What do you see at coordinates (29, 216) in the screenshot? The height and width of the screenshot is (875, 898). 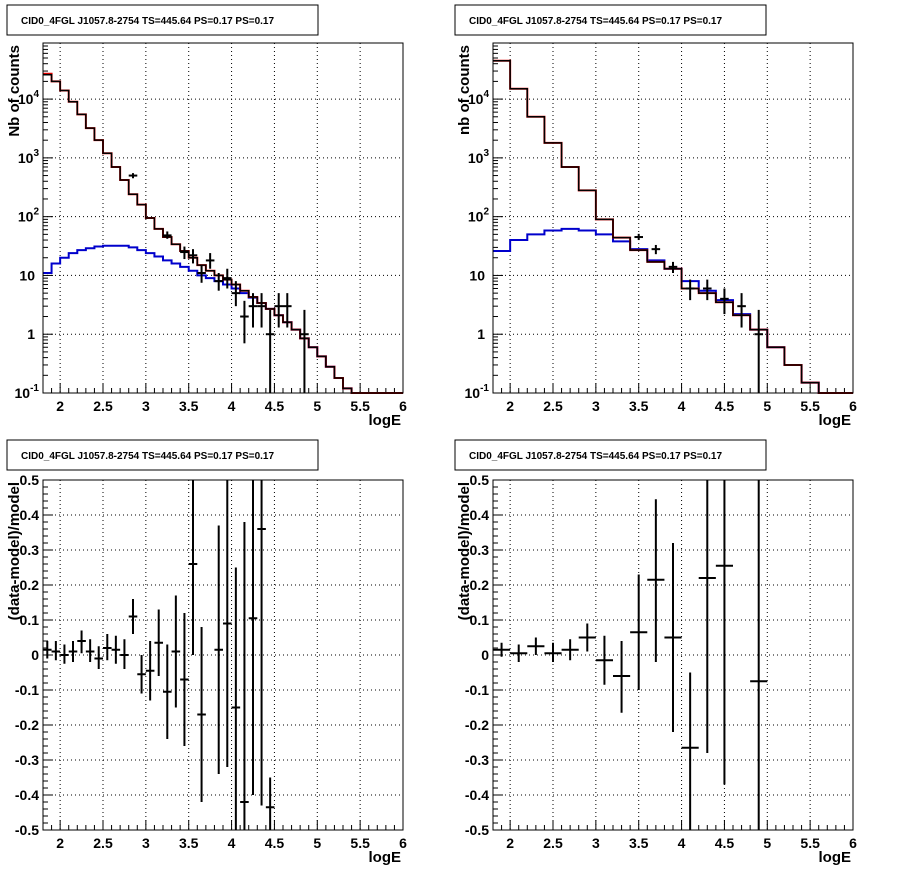 I see `y-tick-label: 10²` at bounding box center [29, 216].